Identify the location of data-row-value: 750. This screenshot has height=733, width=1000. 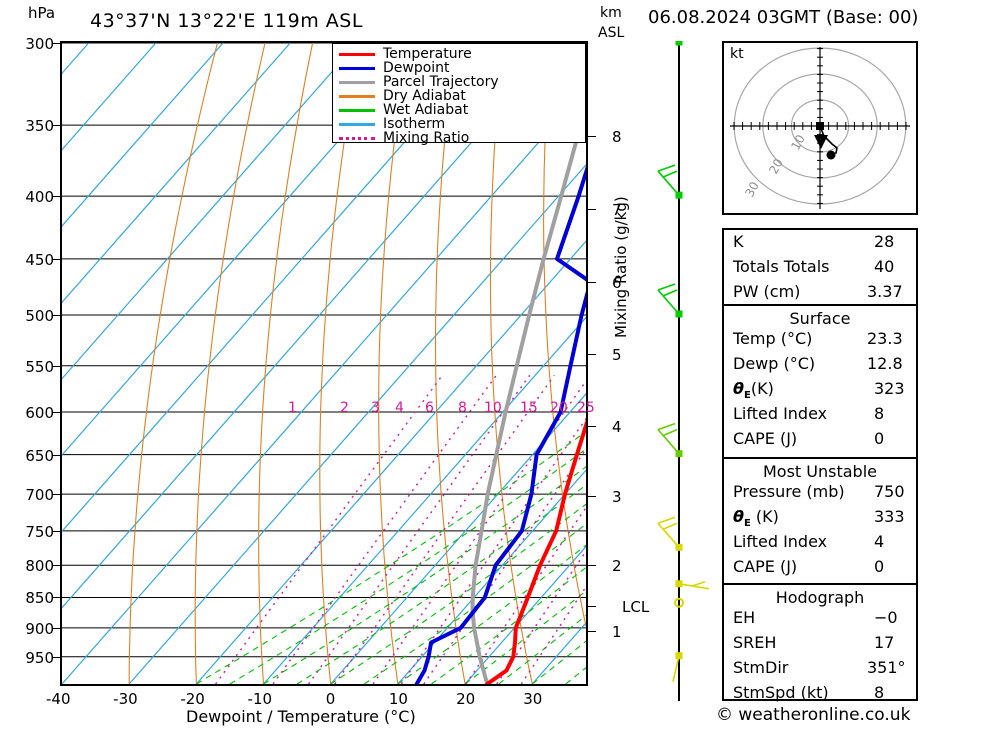
(889, 491).